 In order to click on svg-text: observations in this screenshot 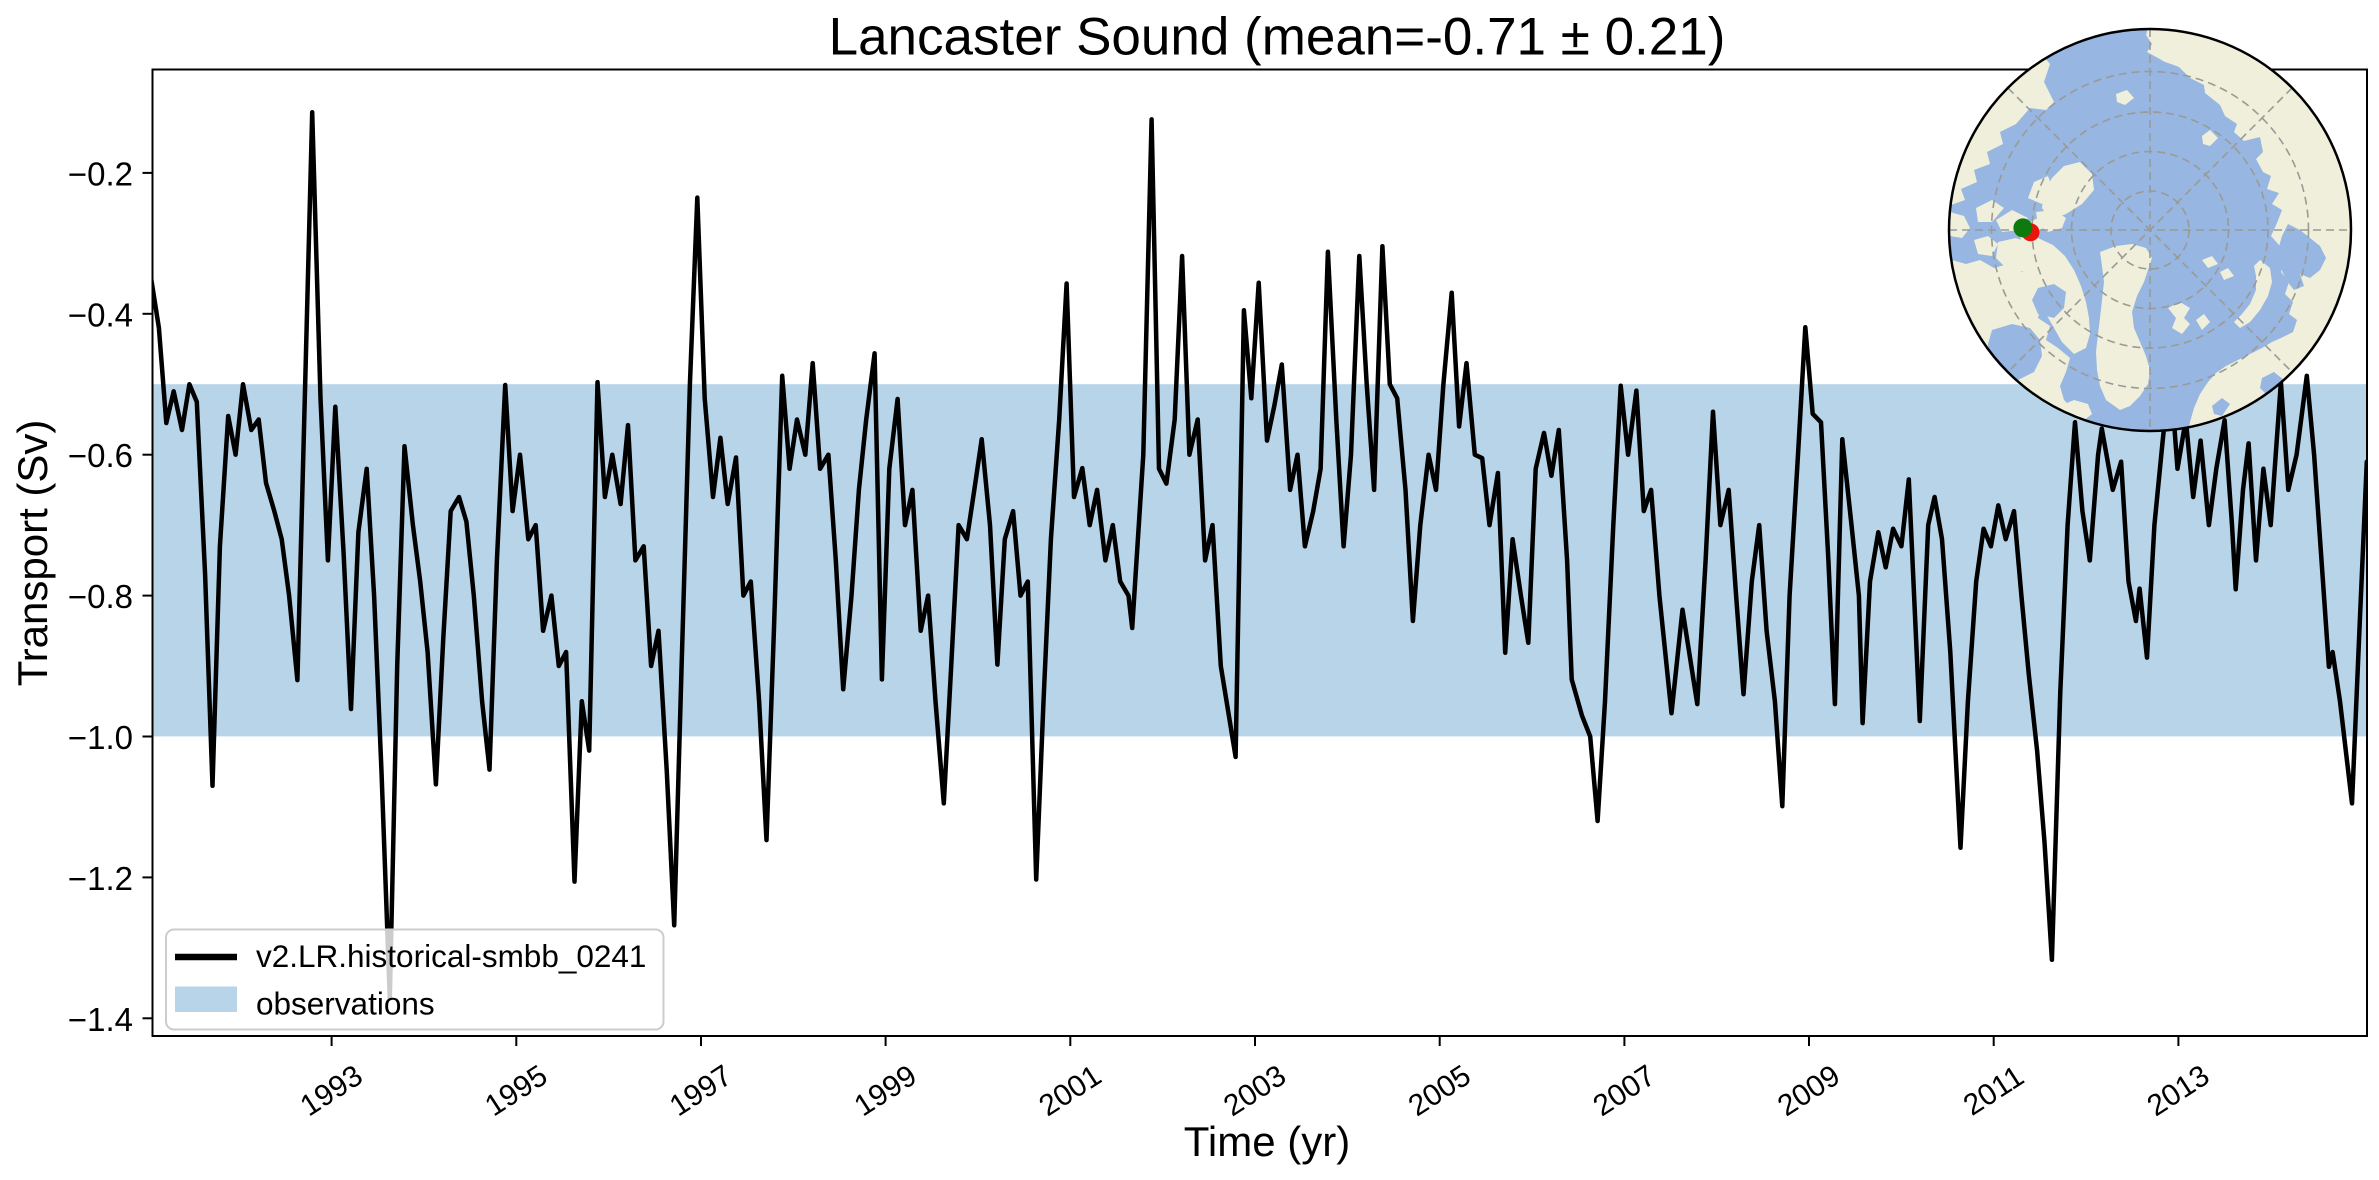, I will do `click(345, 1004)`.